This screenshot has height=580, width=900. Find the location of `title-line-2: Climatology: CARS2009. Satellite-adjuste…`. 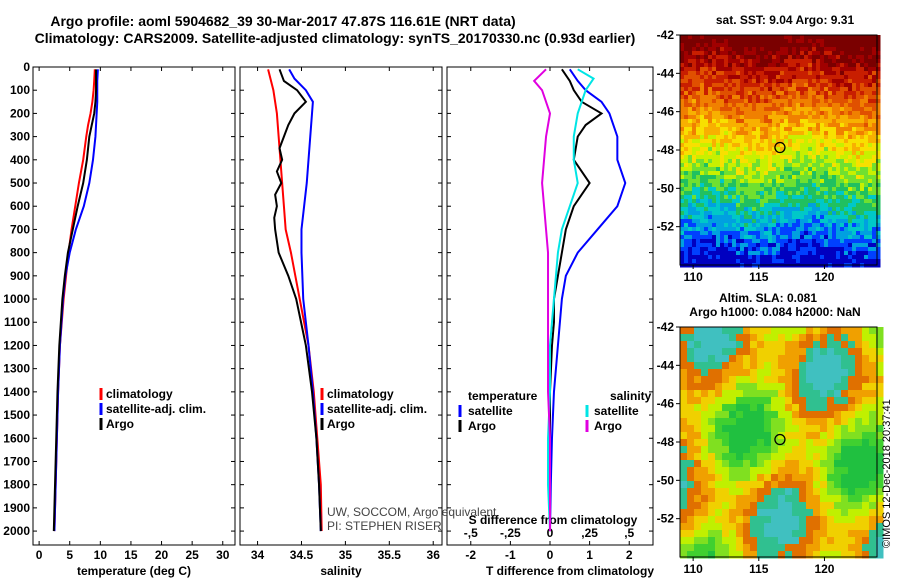

title-line-2: Climatology: CARS2009. Satellite-adjuste… is located at coordinates (335, 38).